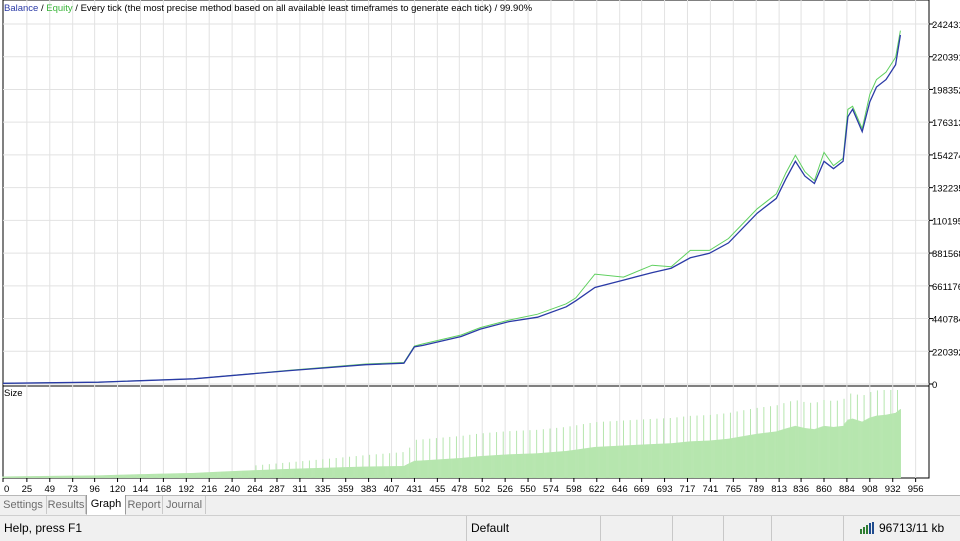  I want to click on y-tick-label: 661176, so click(946, 287).